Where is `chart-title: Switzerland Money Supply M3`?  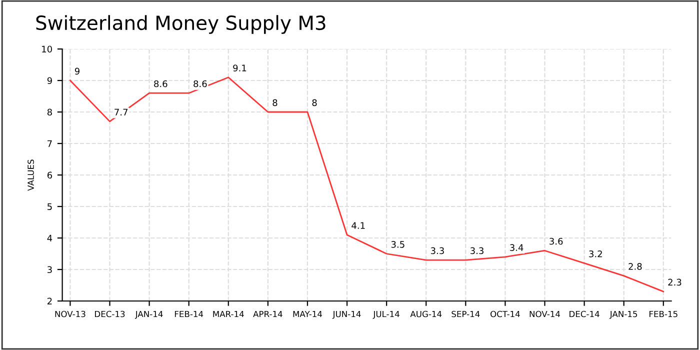
chart-title: Switzerland Money Supply M3 is located at coordinates (181, 24).